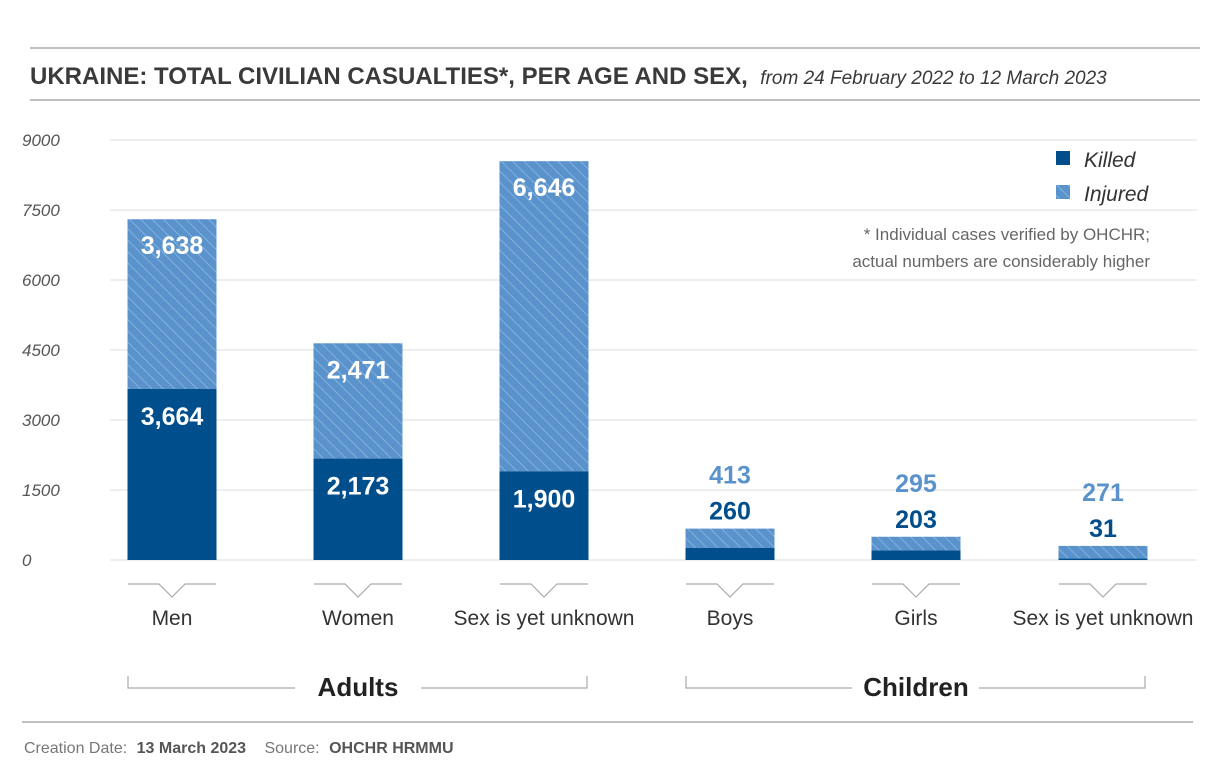  I want to click on legend-label-injured: Injured, so click(1117, 194).